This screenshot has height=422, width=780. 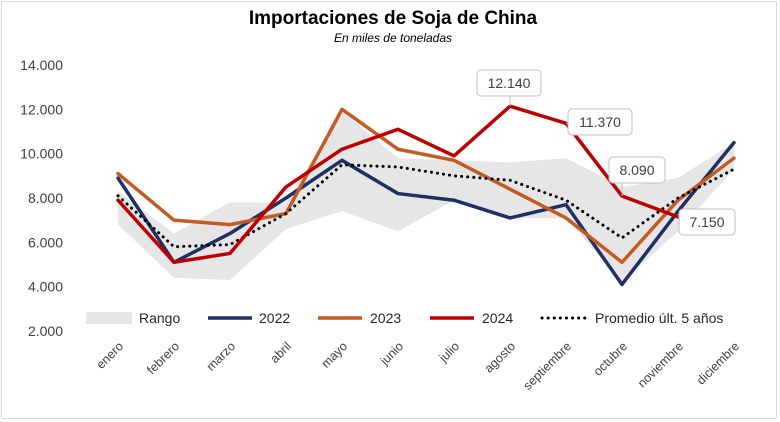 What do you see at coordinates (610, 358) in the screenshot?
I see `x-tick-label: octubre` at bounding box center [610, 358].